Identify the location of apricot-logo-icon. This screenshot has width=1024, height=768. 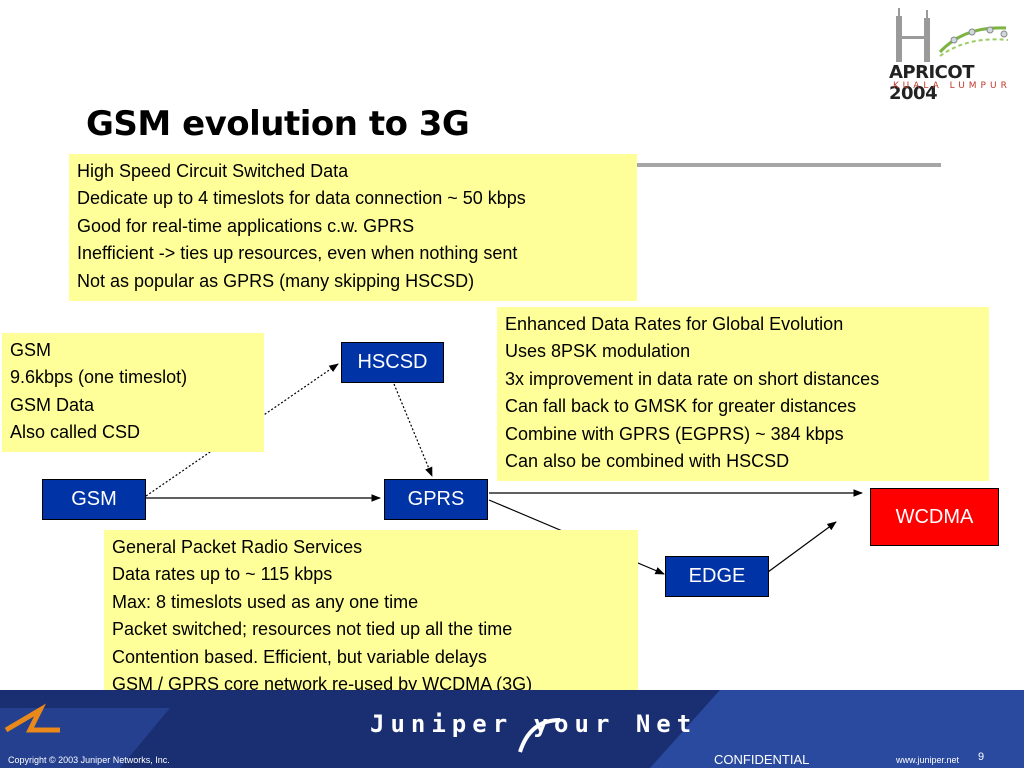
(952, 35).